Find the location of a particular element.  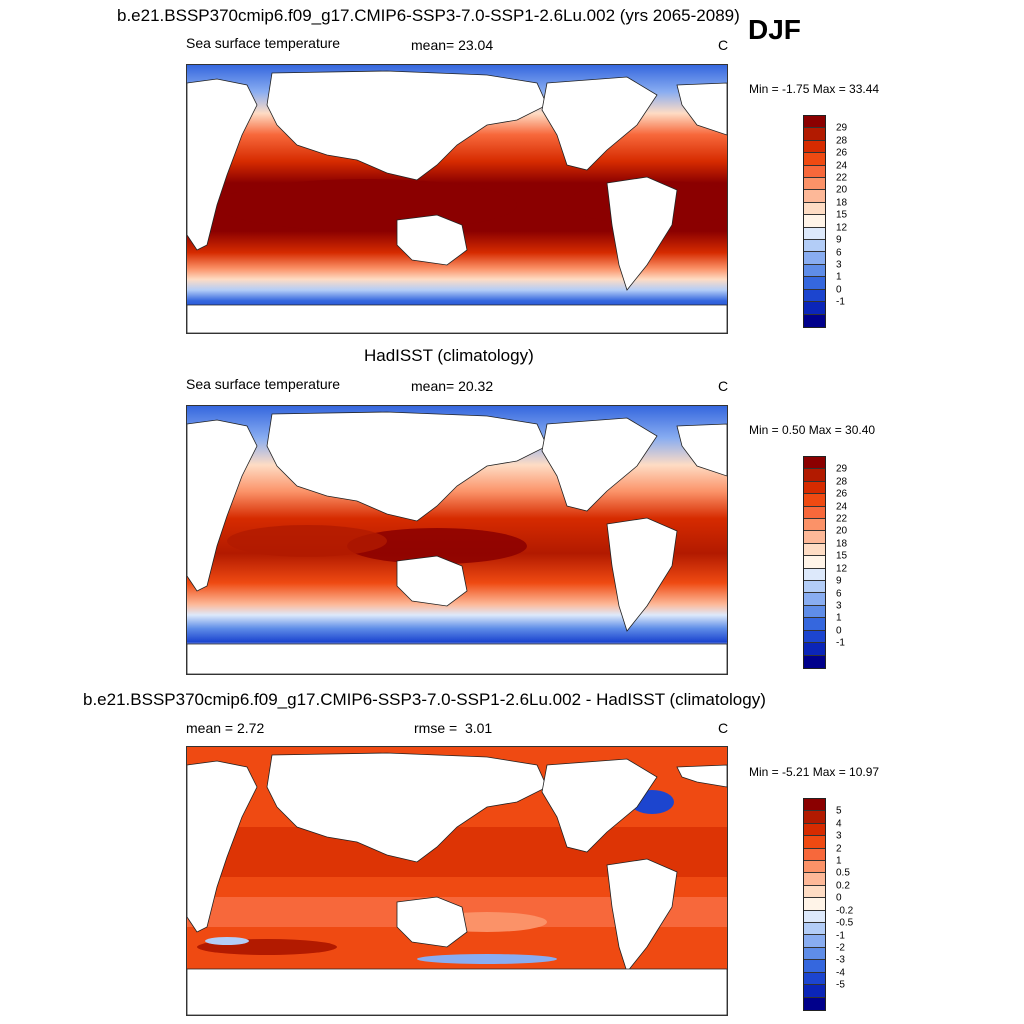

panel-1-minmax: Min = -1.75 Max = 33.44 is located at coordinates (814, 89).